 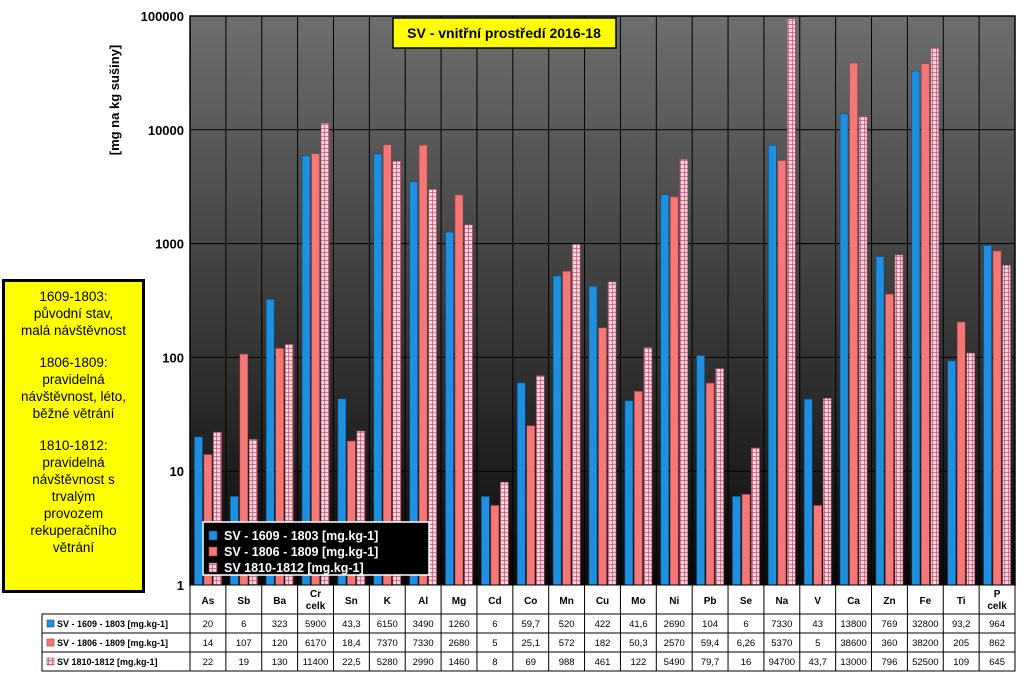 I want to click on data-label: 38600, so click(x=853, y=643).